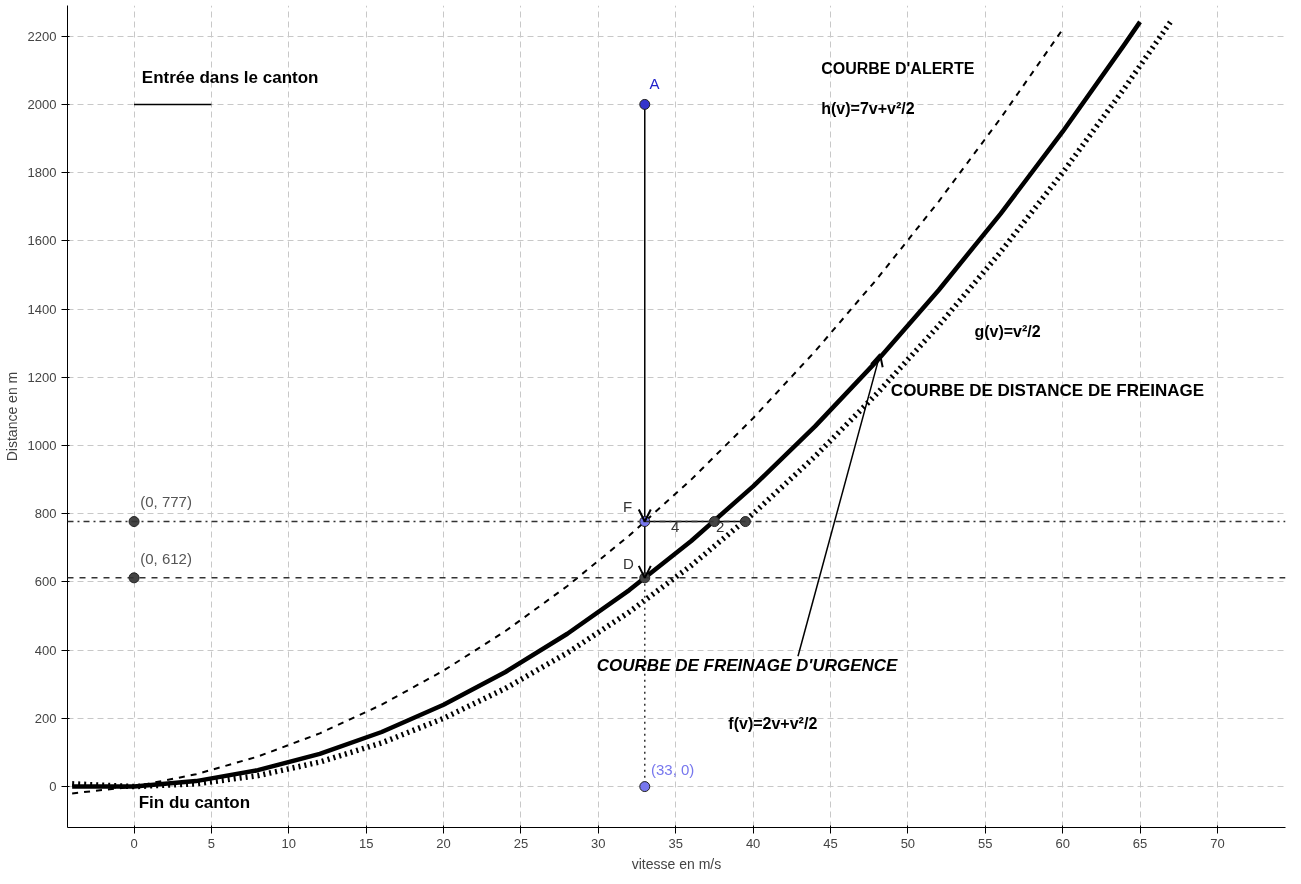  Describe the element at coordinates (676, 863) in the screenshot. I see `x-axis-title: vitesse en m/s` at that location.